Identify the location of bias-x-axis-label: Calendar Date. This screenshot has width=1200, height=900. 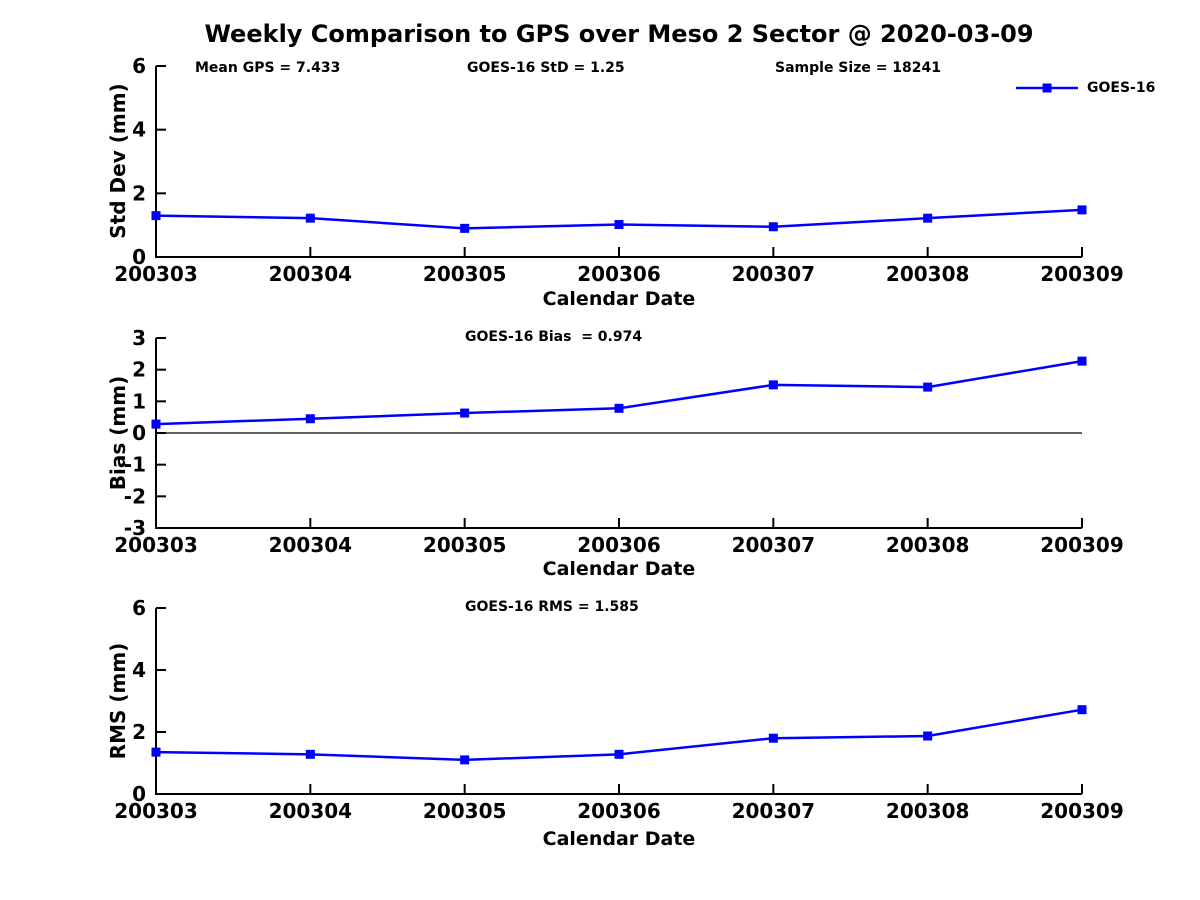
(619, 569).